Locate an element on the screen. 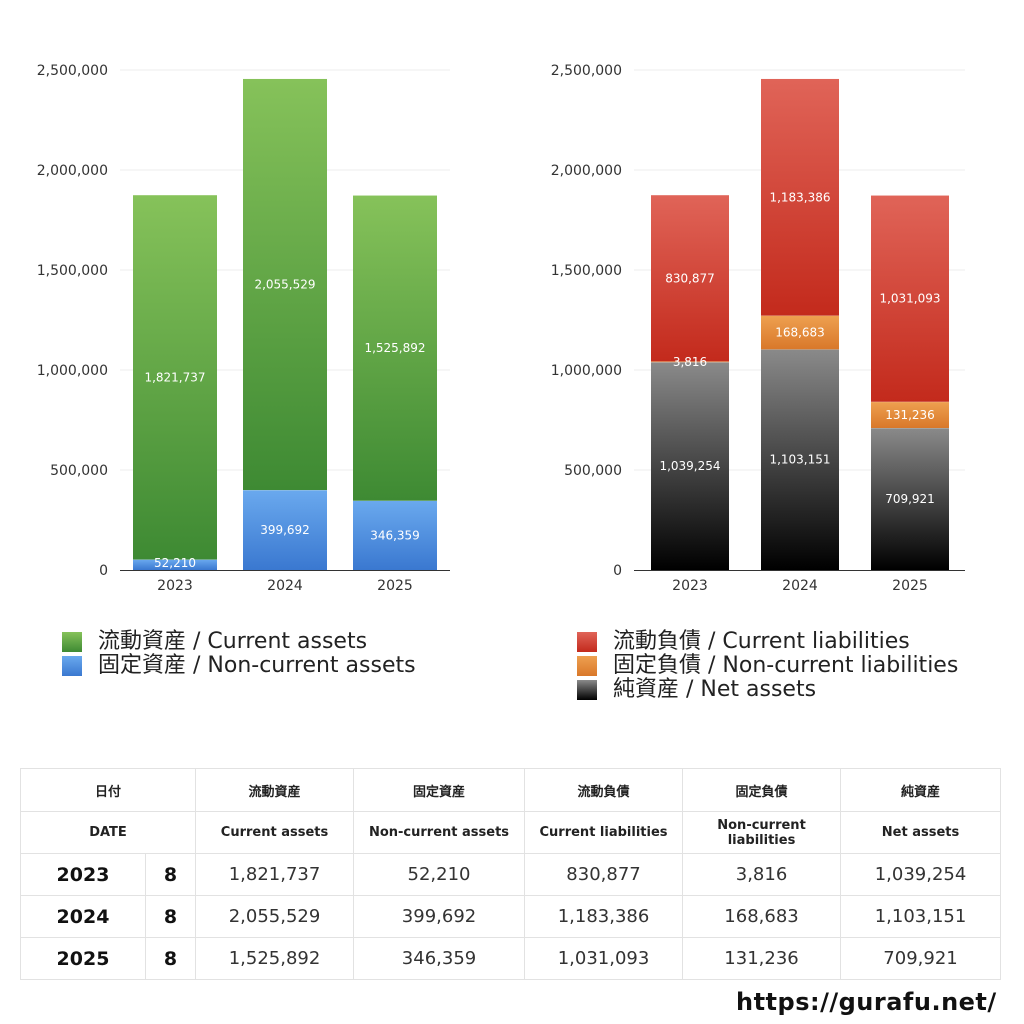 This screenshot has height=1024, width=1024. data-label: 2,055,529 is located at coordinates (284, 285).